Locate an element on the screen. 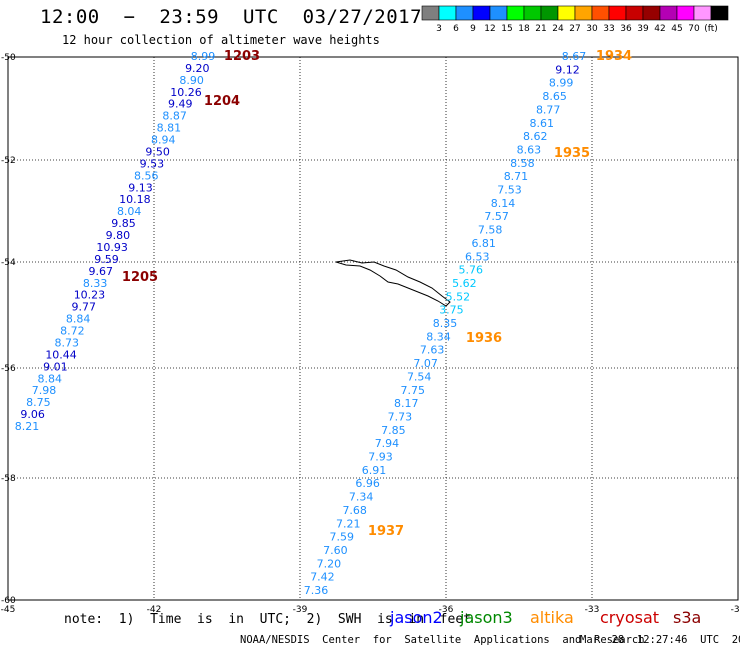 The height and width of the screenshot is (650, 740). colorbar-label: 36 is located at coordinates (626, 29).